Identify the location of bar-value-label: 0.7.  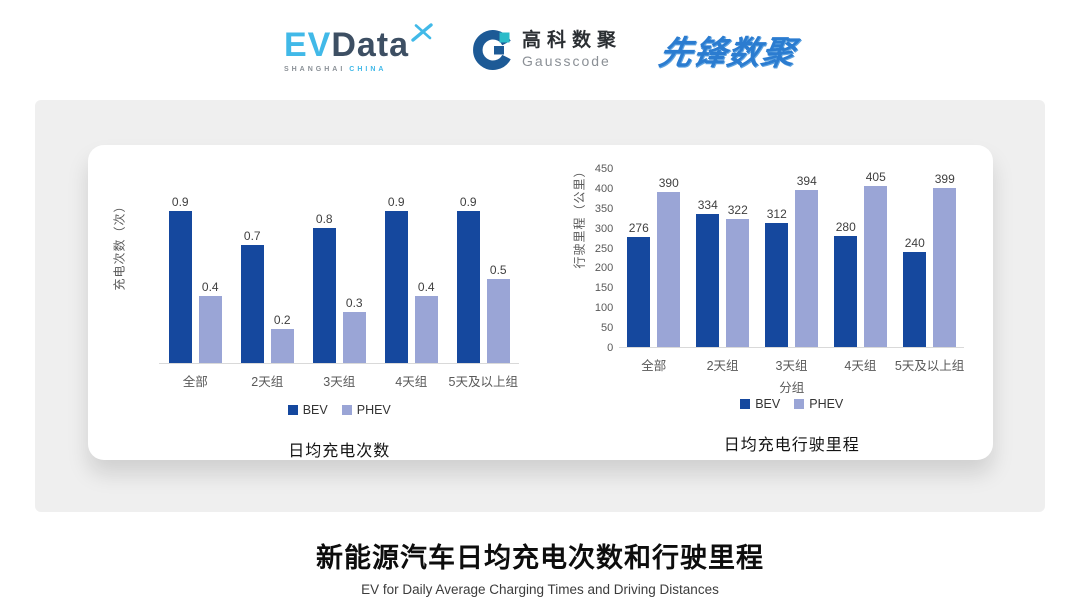
(252, 235).